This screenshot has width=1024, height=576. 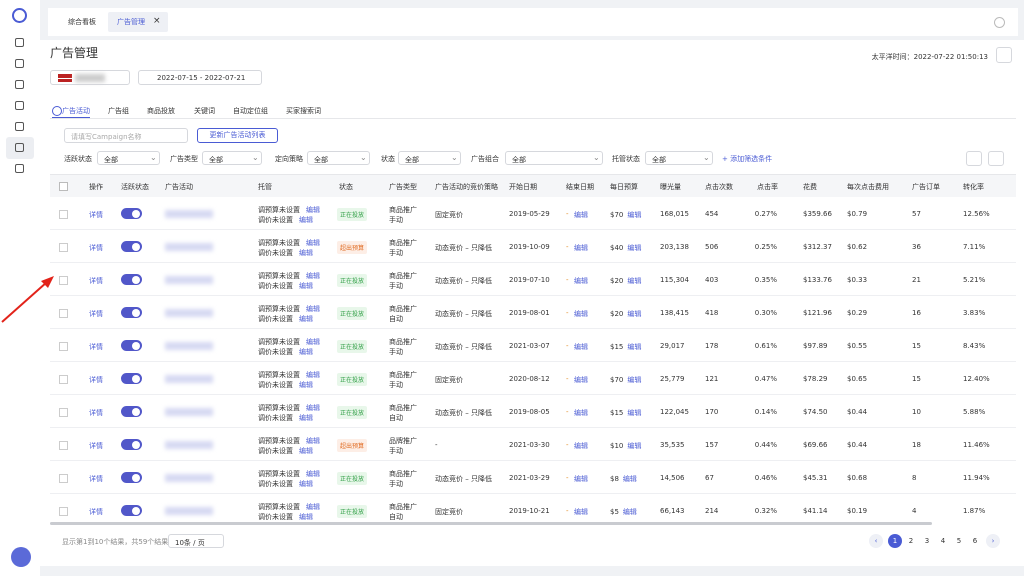 I want to click on sub-tab: 自动定位组, so click(x=250, y=111).